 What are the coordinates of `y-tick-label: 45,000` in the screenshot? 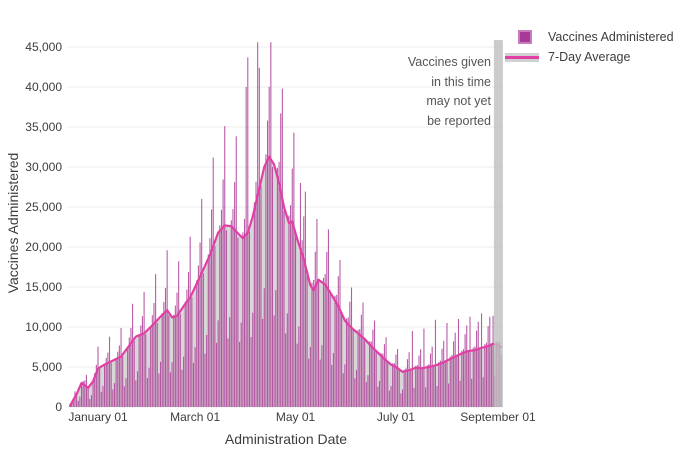 It's located at (43, 47).